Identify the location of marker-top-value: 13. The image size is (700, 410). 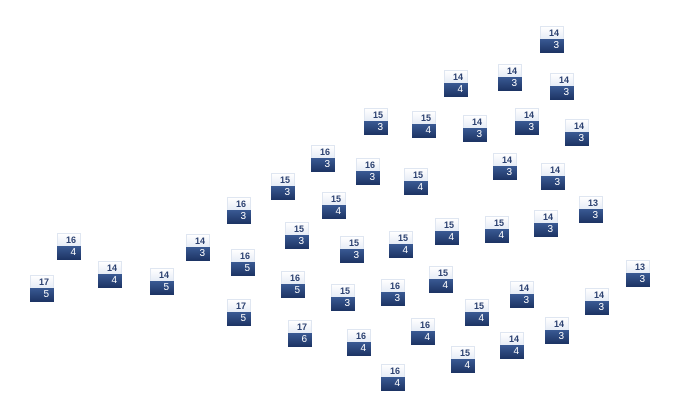
(591, 202).